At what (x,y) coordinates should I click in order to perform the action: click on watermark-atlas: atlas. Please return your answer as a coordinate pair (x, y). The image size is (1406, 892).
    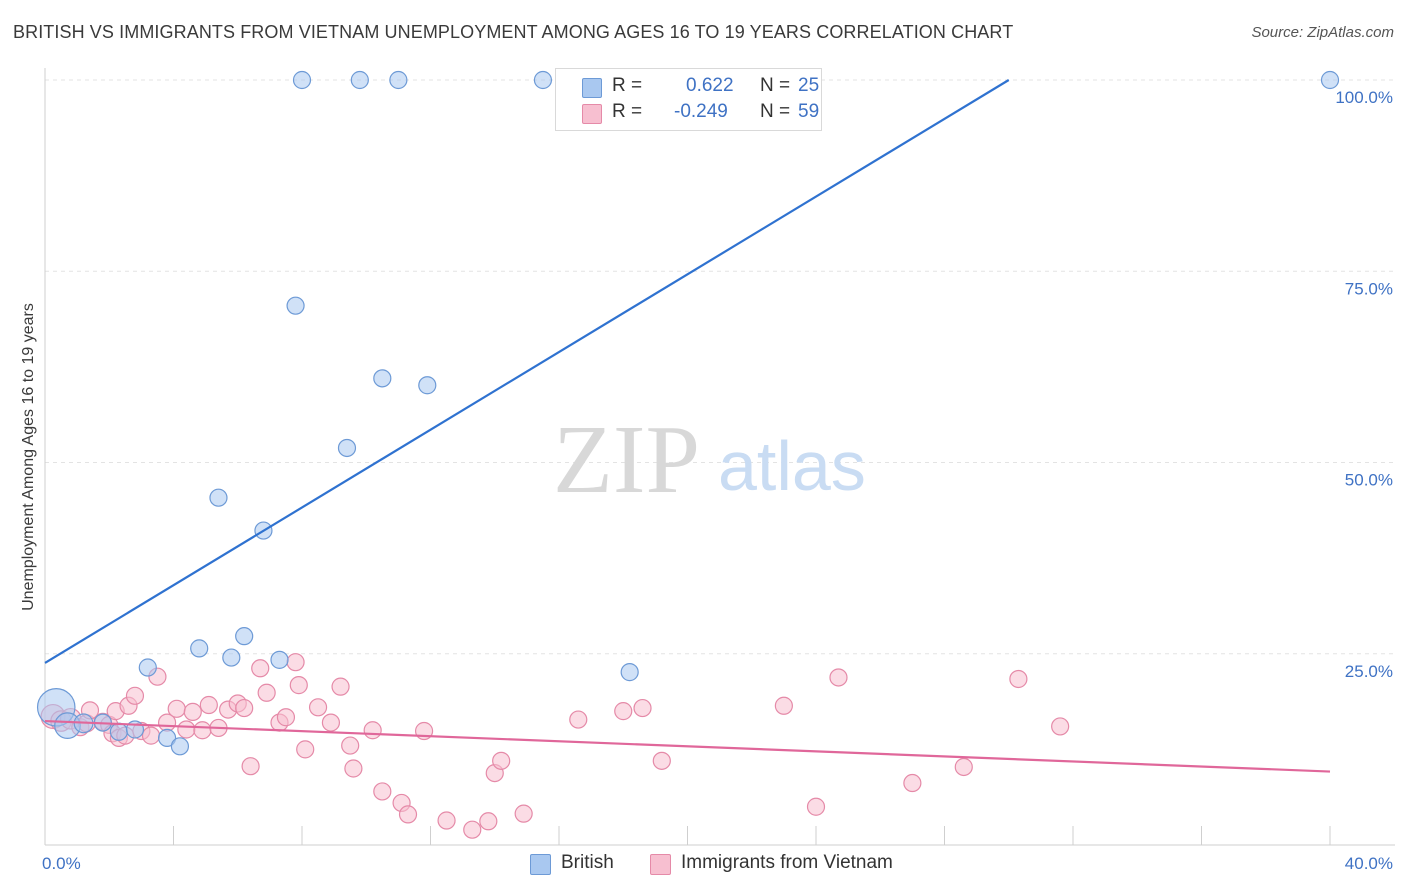
    Looking at the image, I should click on (792, 466).